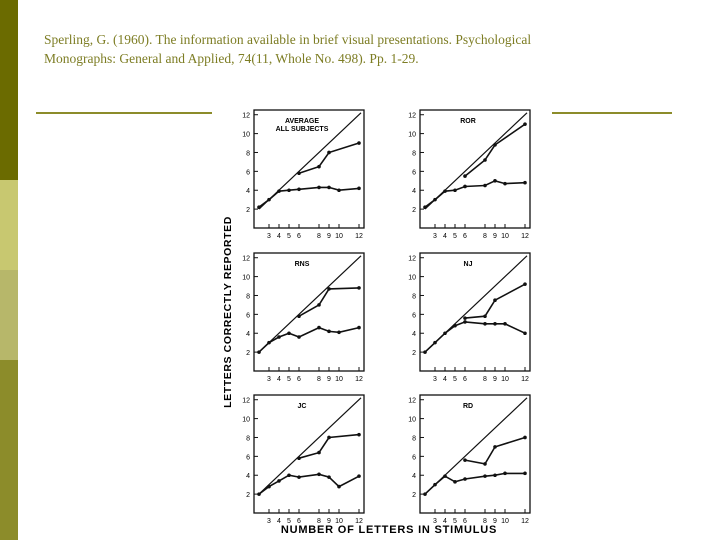  Describe the element at coordinates (302, 129) in the screenshot. I see `subplot-title: ALL SUBJECTS` at that location.